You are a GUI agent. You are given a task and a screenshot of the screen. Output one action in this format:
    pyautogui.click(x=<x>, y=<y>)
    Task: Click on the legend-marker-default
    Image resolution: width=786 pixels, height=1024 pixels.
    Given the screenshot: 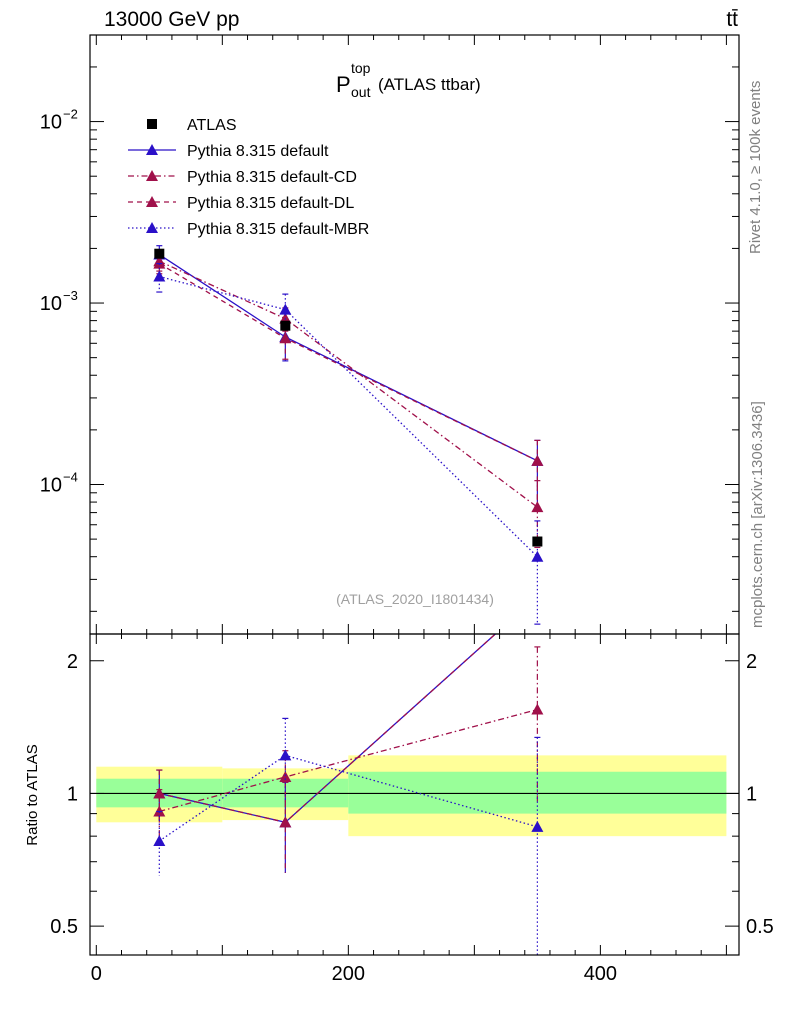 What is the action you would take?
    pyautogui.click(x=152, y=149)
    